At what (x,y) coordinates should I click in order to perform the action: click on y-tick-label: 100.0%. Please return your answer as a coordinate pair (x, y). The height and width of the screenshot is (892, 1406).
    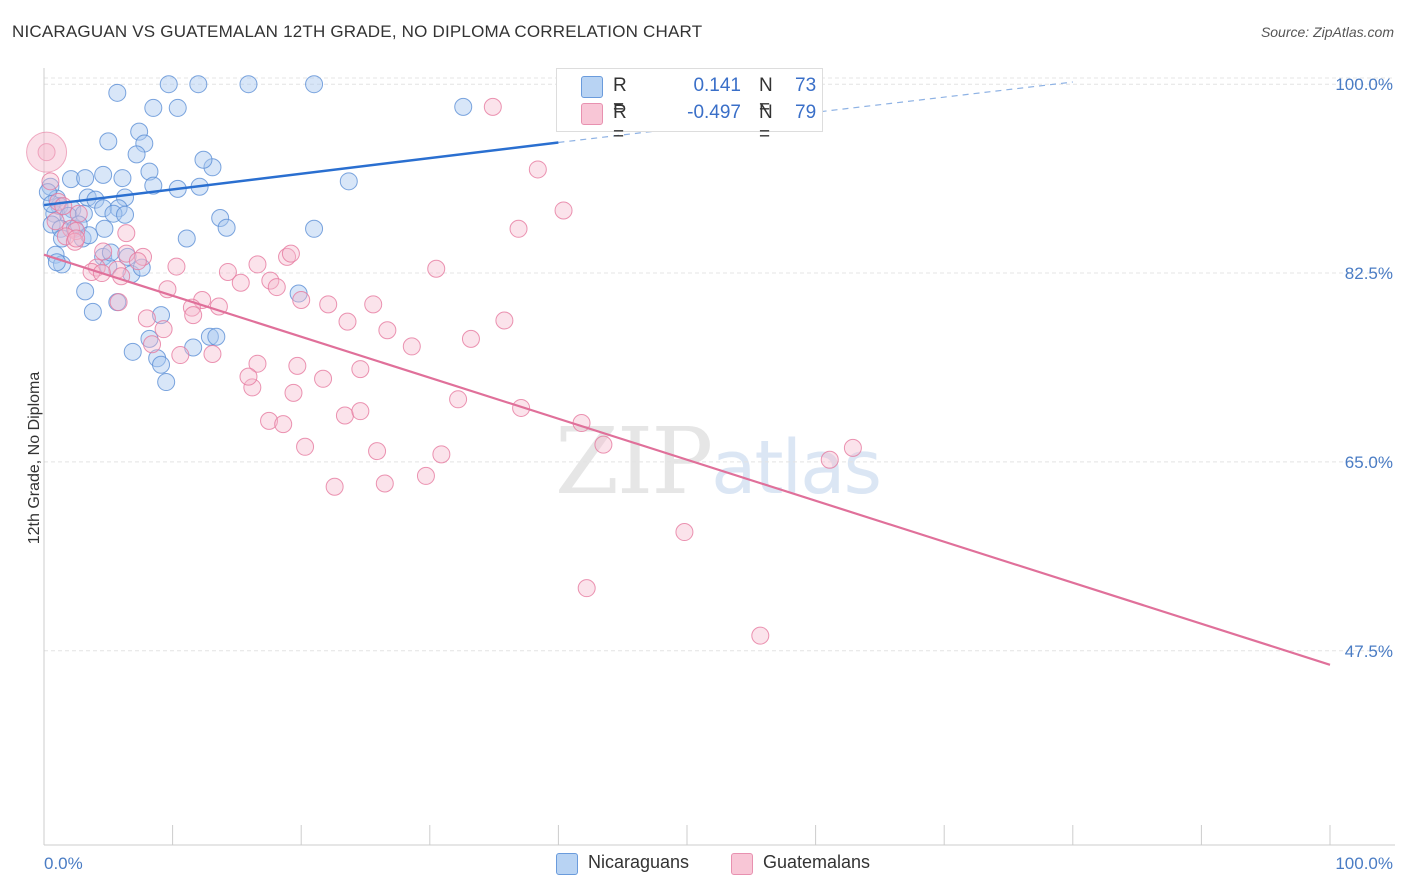
    Looking at the image, I should click on (1364, 84).